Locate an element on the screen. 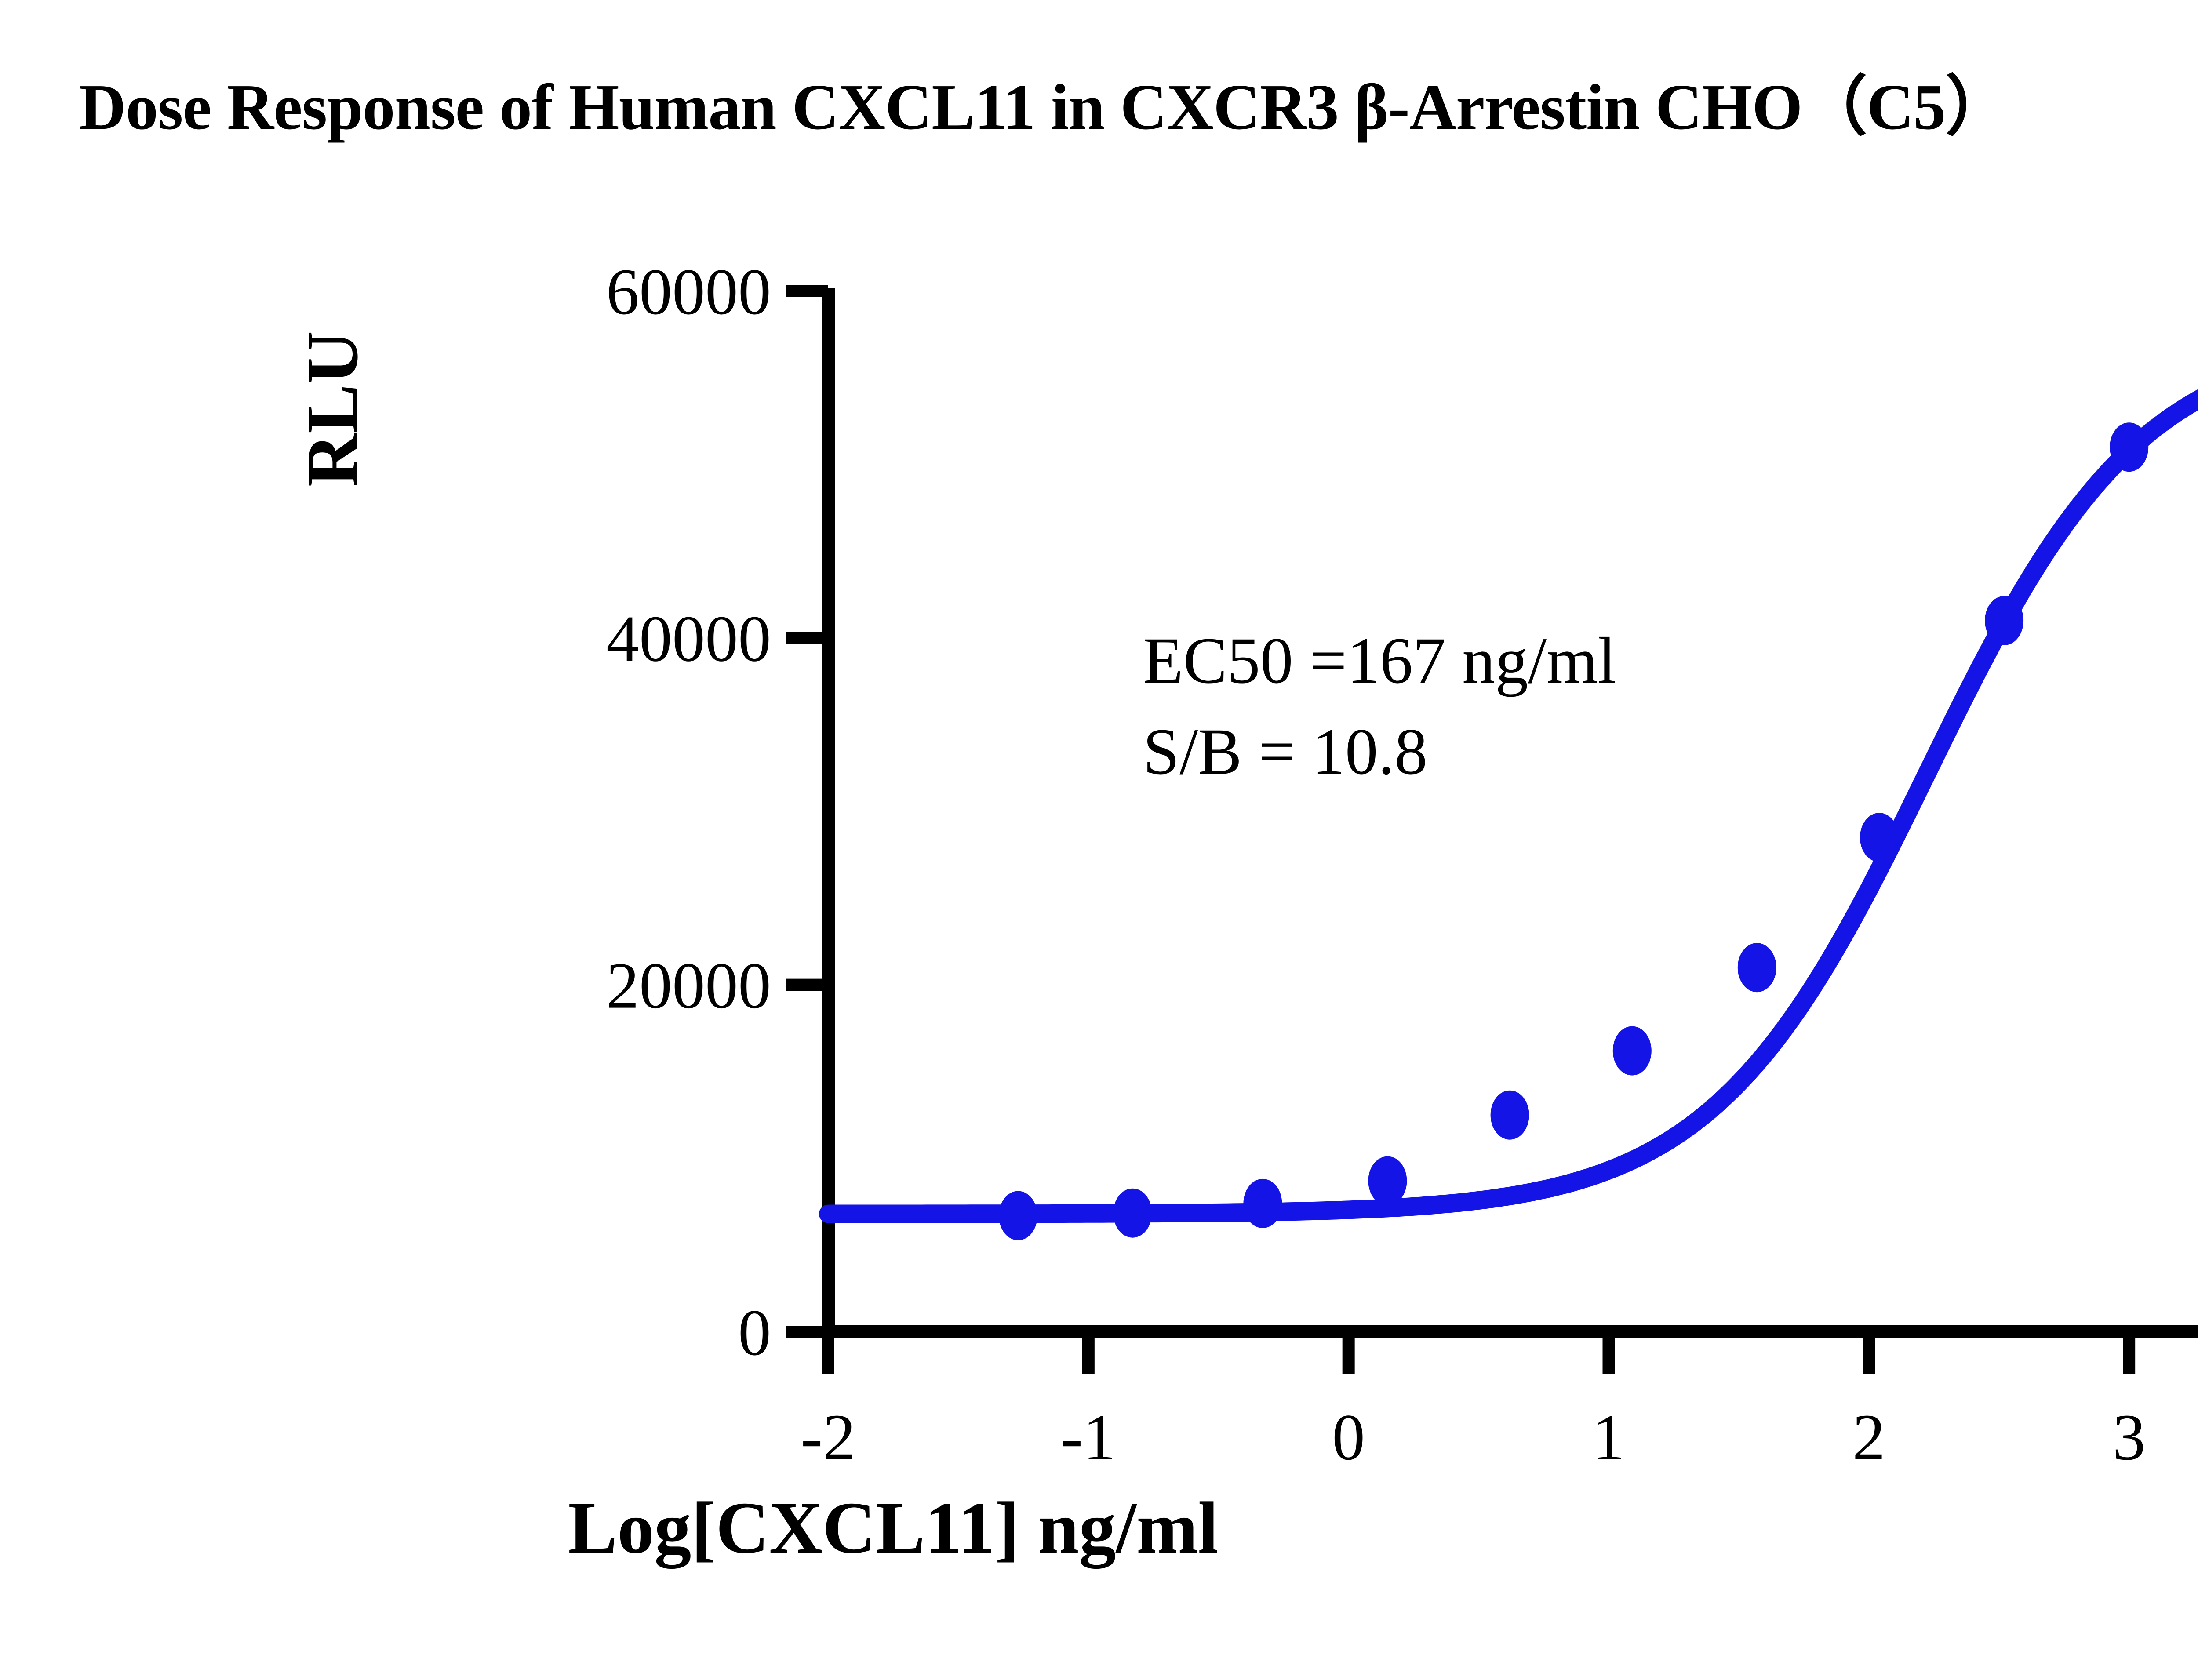  x-tick-label: -1 is located at coordinates (1088, 1437).